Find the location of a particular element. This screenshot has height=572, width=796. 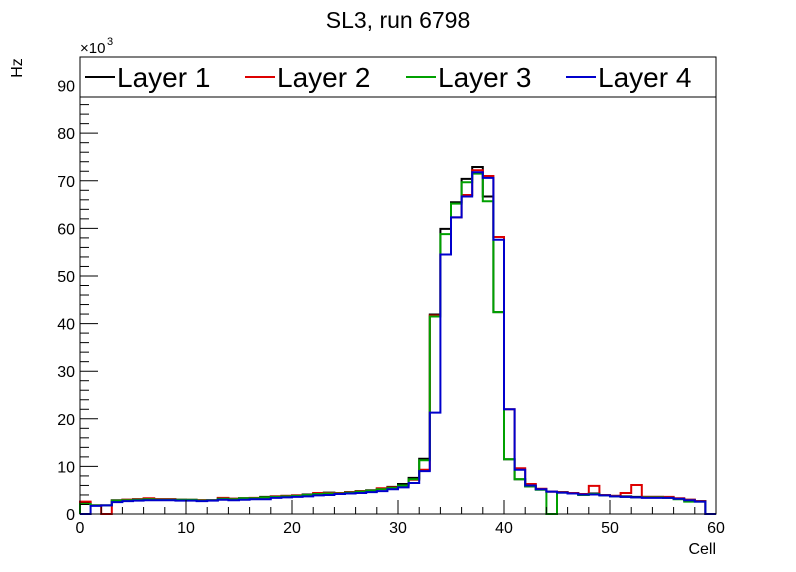

legend-entry-layer-1: Layer 1 is located at coordinates (147, 77).